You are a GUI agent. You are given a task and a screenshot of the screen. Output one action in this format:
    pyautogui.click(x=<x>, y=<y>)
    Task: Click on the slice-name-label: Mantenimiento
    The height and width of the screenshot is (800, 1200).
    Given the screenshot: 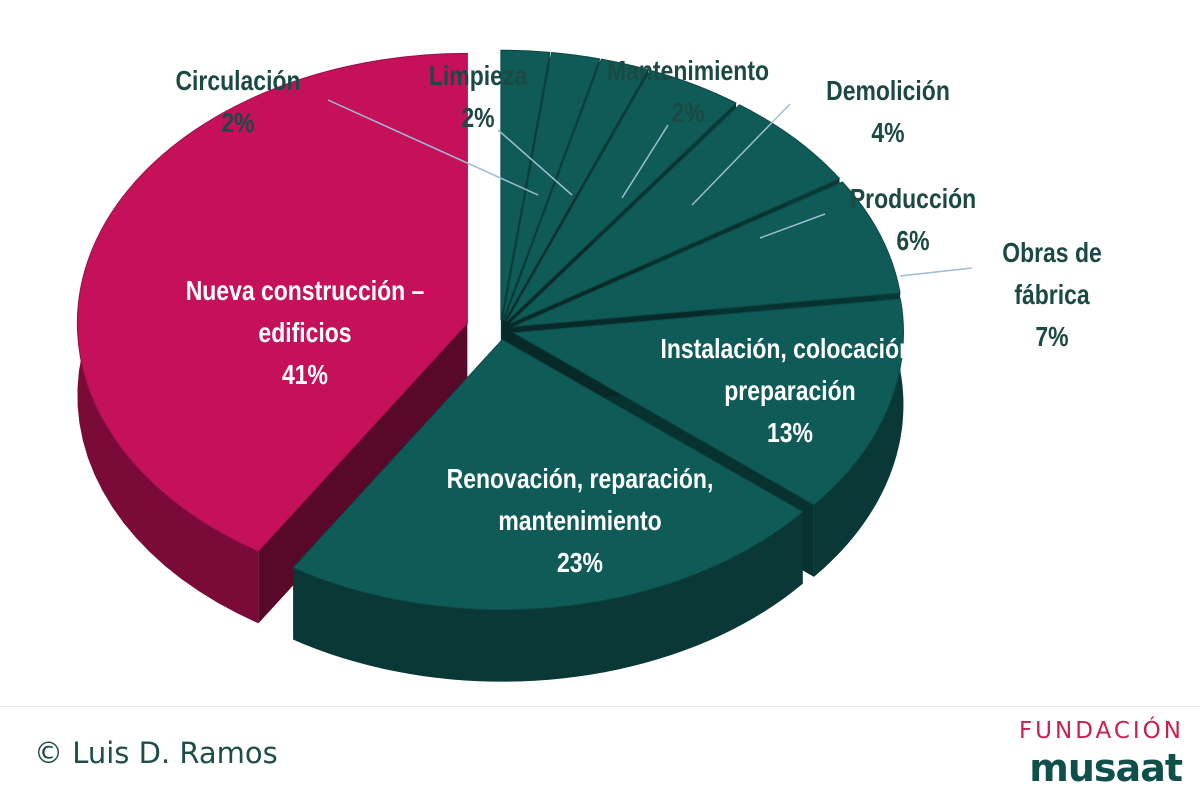 What is the action you would take?
    pyautogui.click(x=688, y=70)
    